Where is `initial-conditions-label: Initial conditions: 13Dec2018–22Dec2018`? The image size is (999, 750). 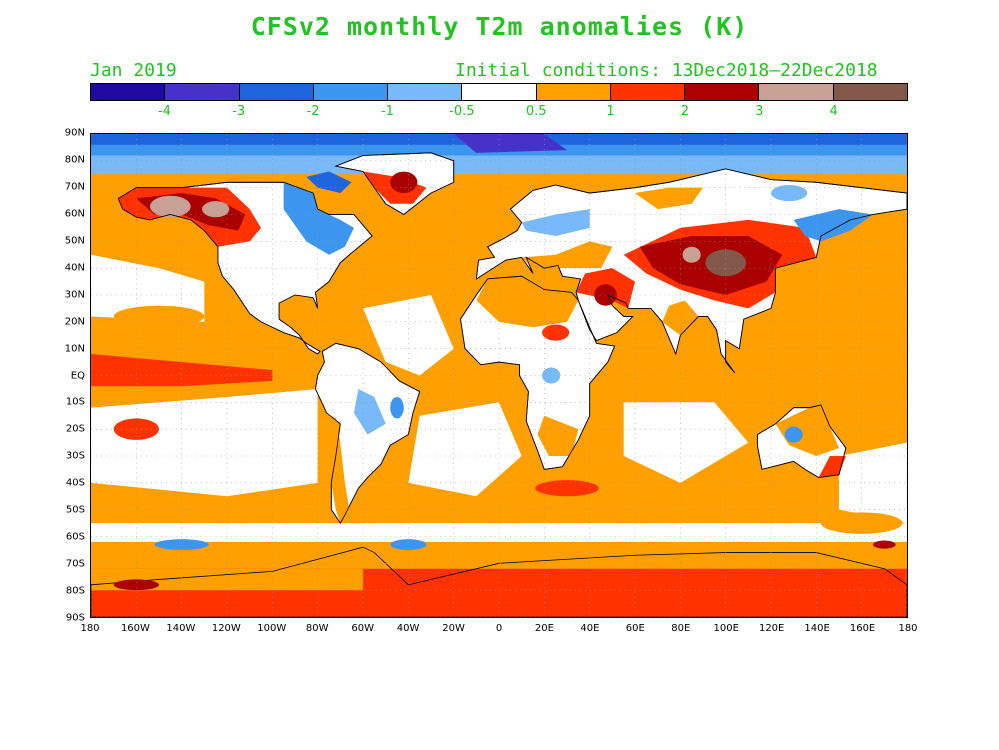
initial-conditions-label: Initial conditions: 13Dec2018–22Dec2018 is located at coordinates (666, 70).